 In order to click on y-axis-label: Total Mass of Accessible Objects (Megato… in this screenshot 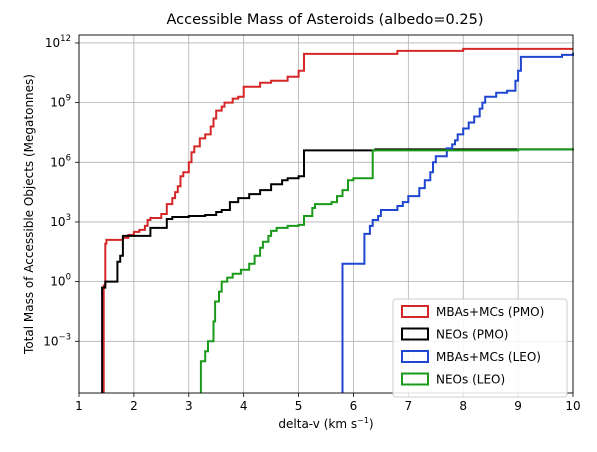, I will do `click(29, 214)`.